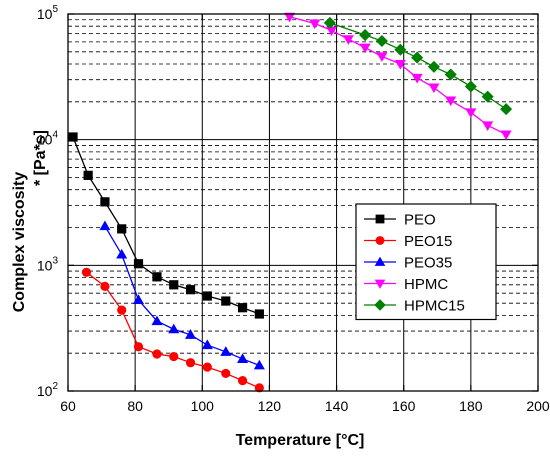 The width and height of the screenshot is (550, 459). I want to click on legend-entry: HPMC15, so click(414, 306).